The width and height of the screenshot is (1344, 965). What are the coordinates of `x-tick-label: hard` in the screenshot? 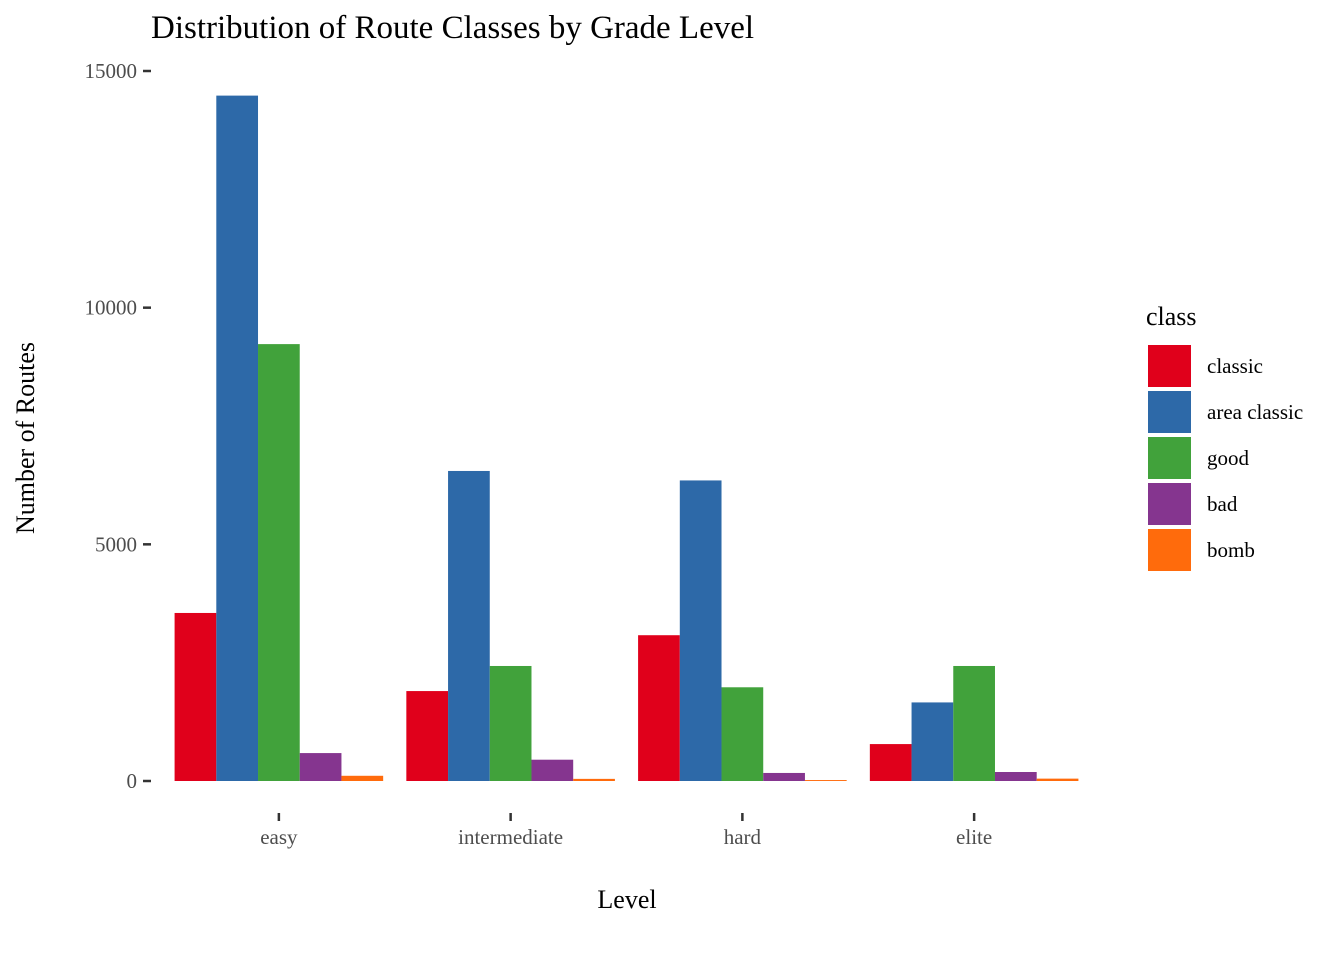 It's located at (743, 837).